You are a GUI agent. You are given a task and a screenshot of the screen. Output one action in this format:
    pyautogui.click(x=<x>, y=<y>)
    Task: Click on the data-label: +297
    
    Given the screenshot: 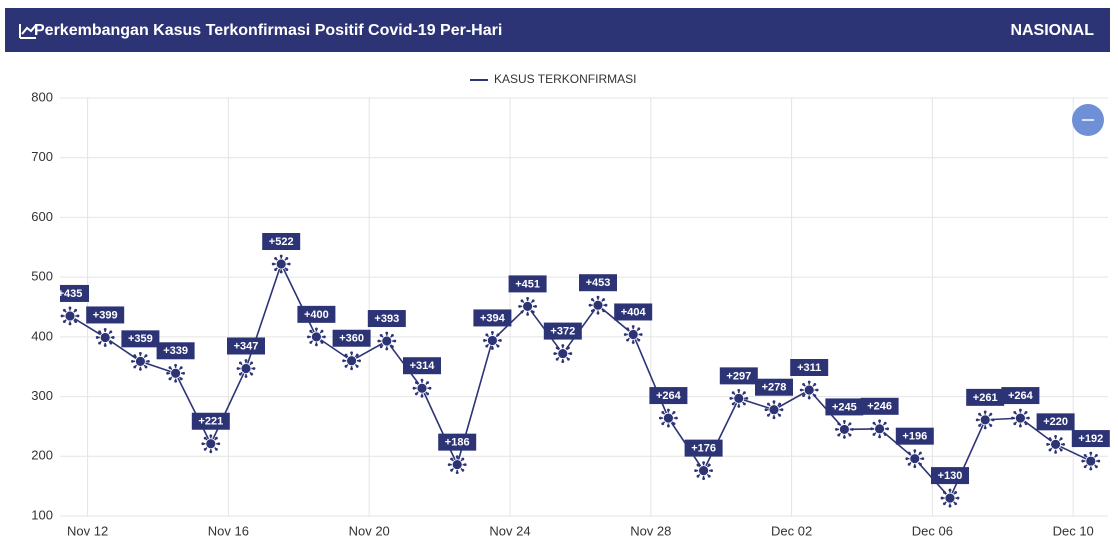 What is the action you would take?
    pyautogui.click(x=738, y=376)
    